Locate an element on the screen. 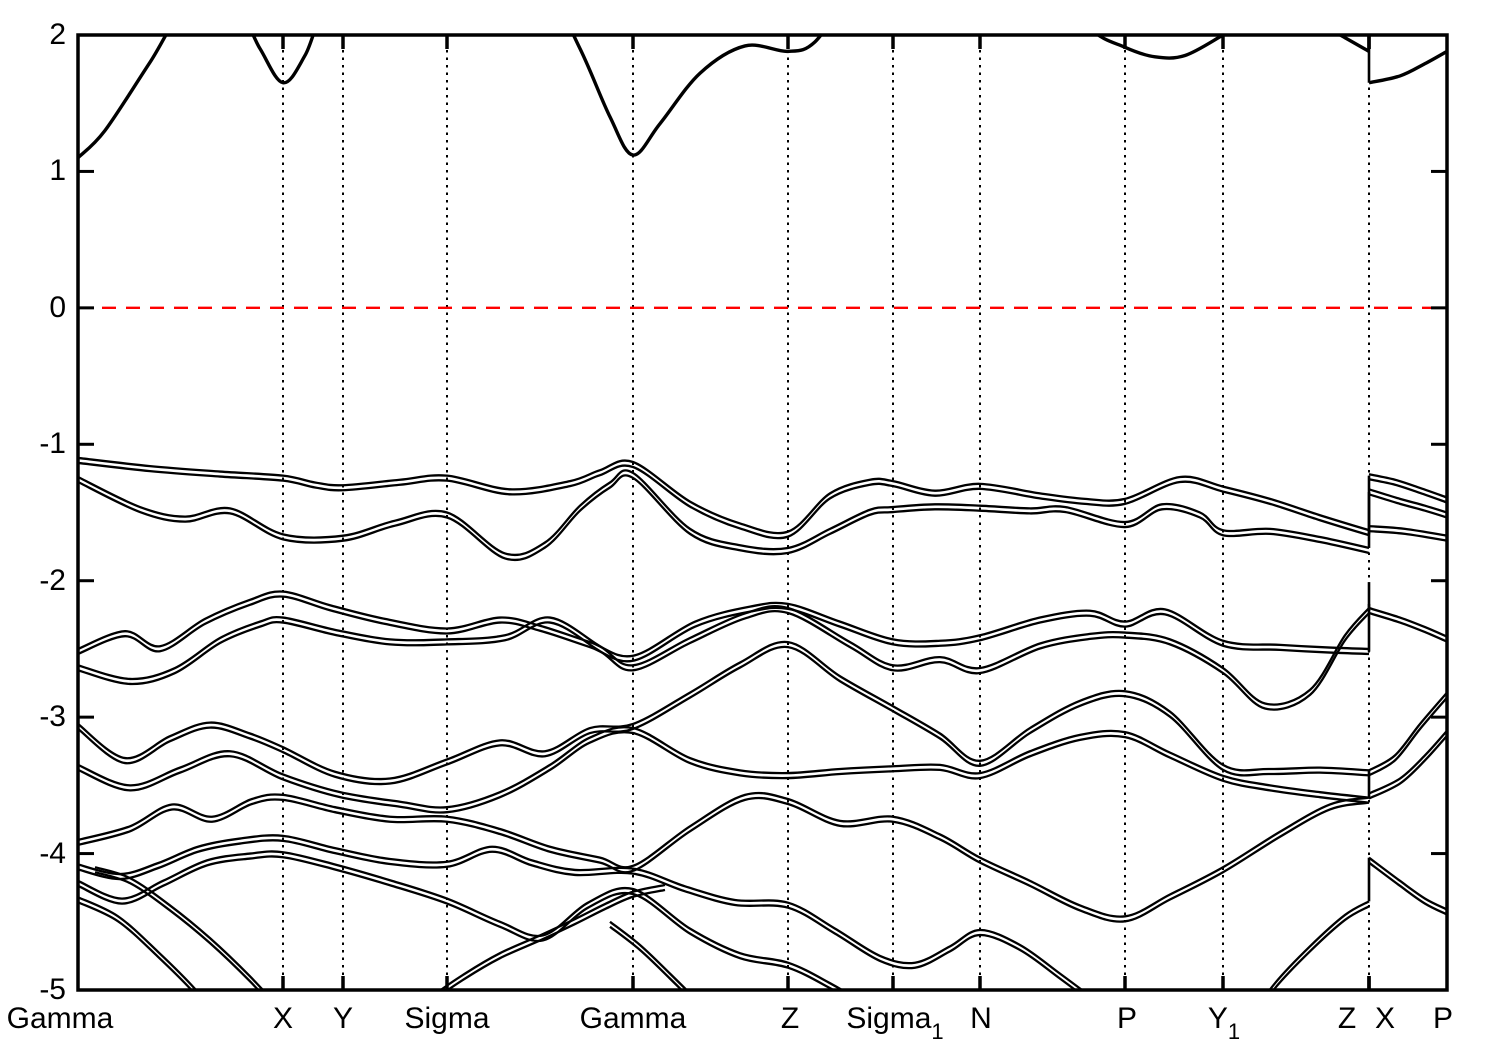 The image size is (1500, 1050). band-v1 is located at coordinates (724, 495).